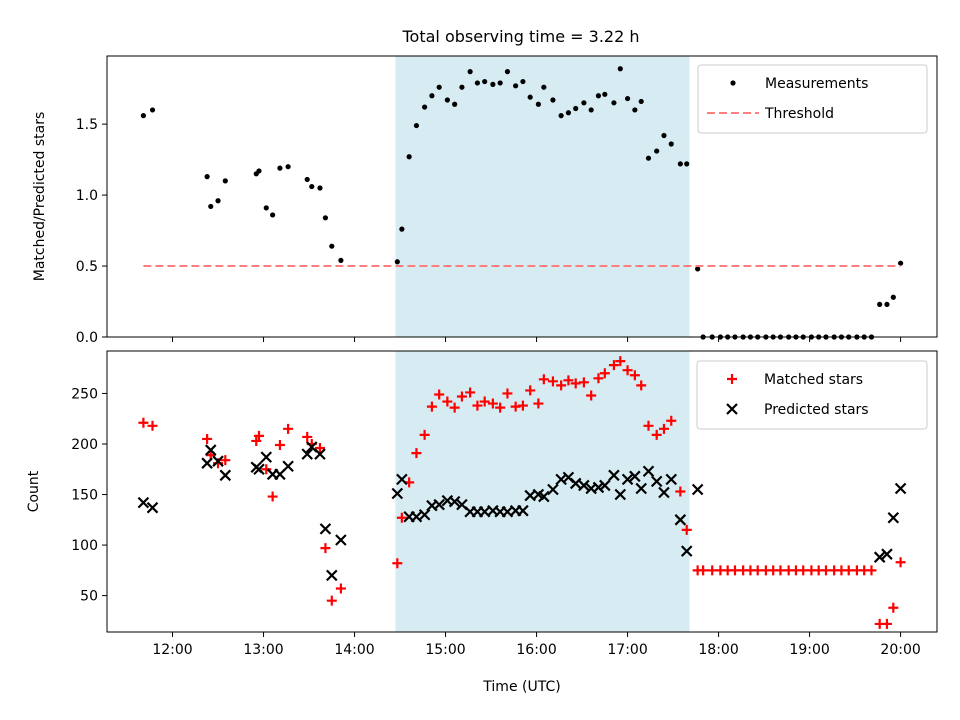 The image size is (960, 720). What do you see at coordinates (816, 84) in the screenshot?
I see `legend-label: Measurements` at bounding box center [816, 84].